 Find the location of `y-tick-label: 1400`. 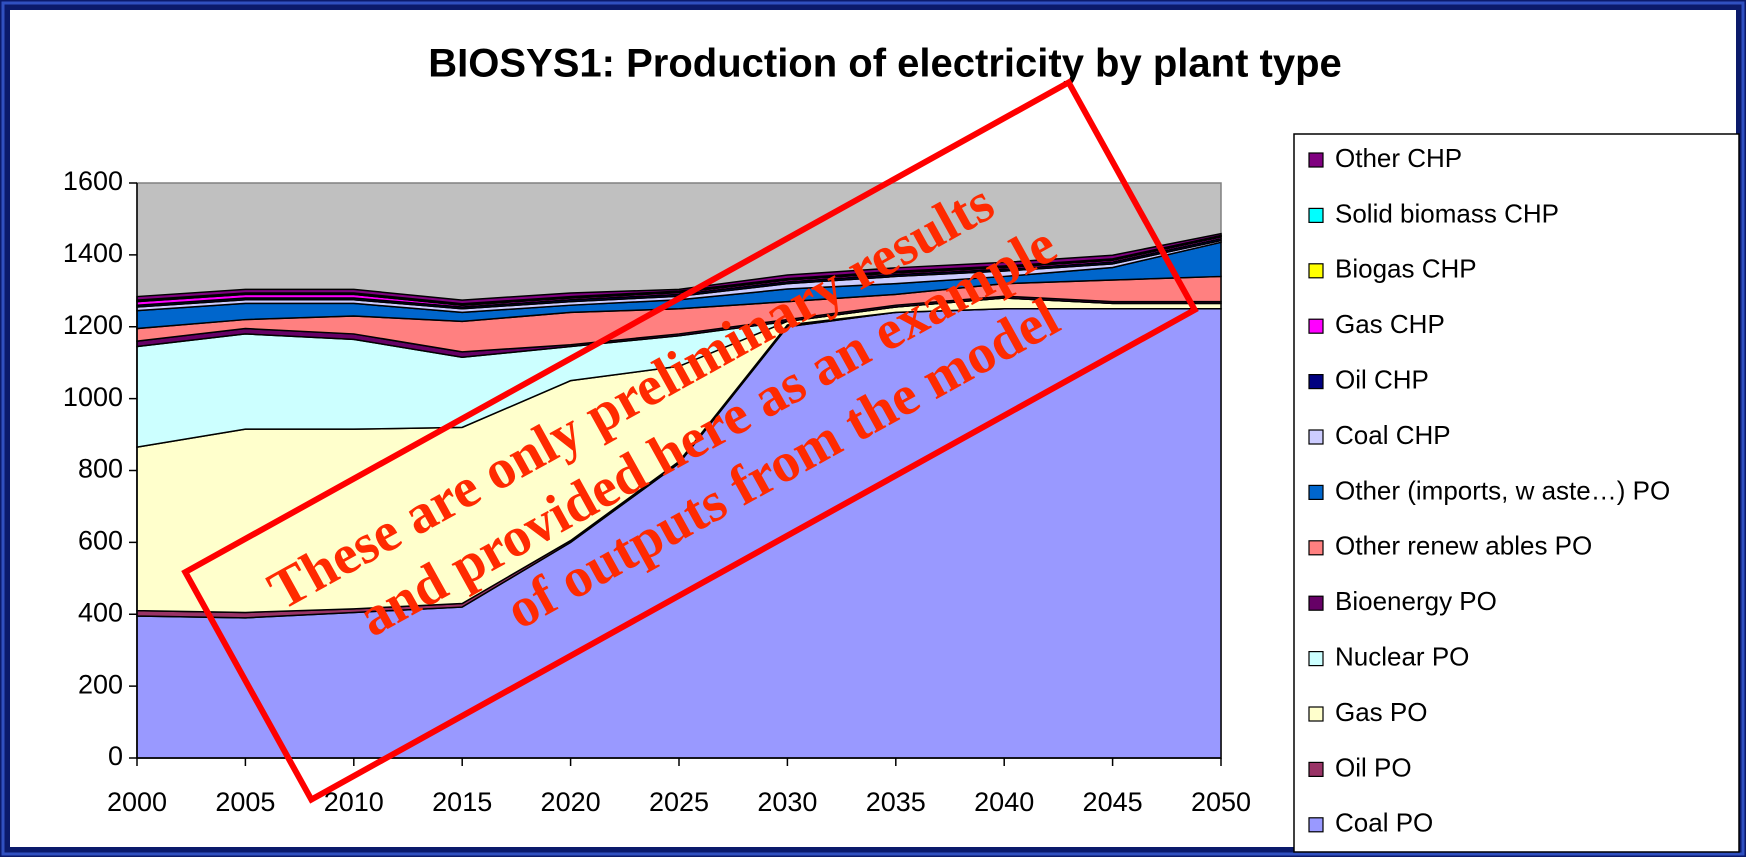

y-tick-label: 1400 is located at coordinates (93, 253).